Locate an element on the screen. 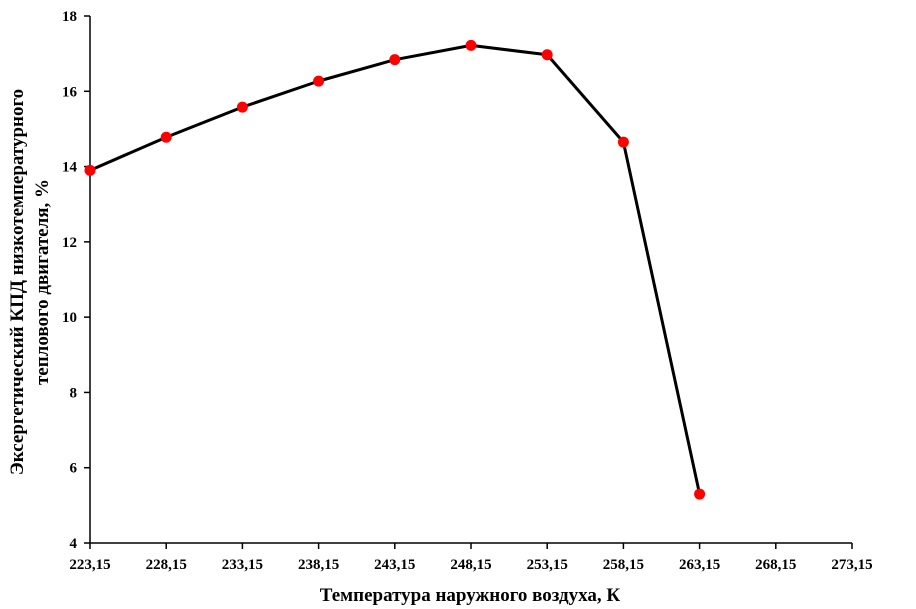 The image size is (916, 609). x-tick-label: 243,15 is located at coordinates (394, 565).